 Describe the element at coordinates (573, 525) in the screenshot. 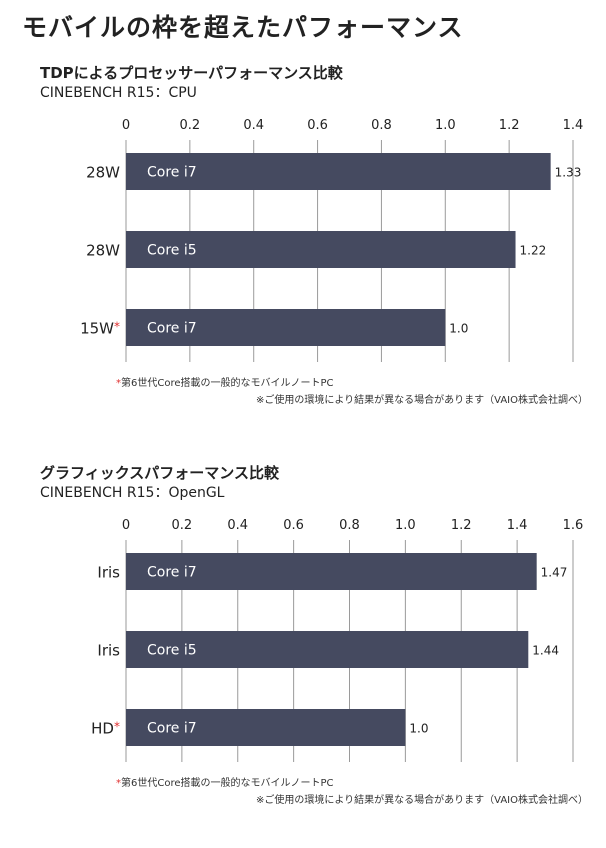

I see `x-tick-label: 1.6` at that location.